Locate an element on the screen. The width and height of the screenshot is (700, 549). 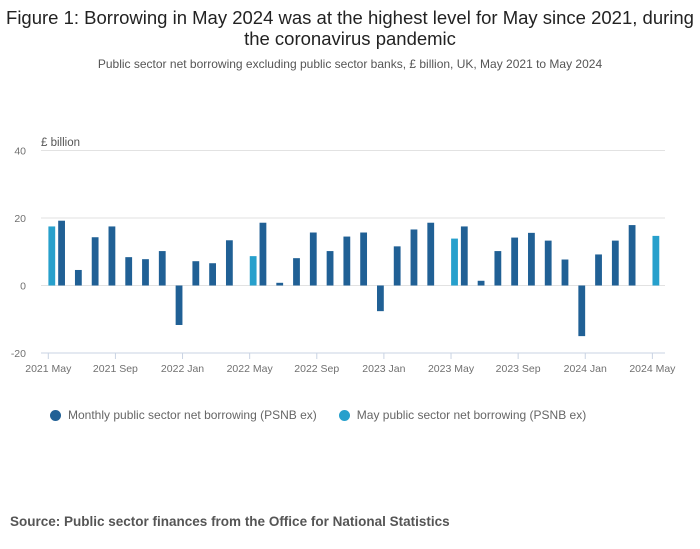
y-tick-label: -20 is located at coordinates (18, 354).